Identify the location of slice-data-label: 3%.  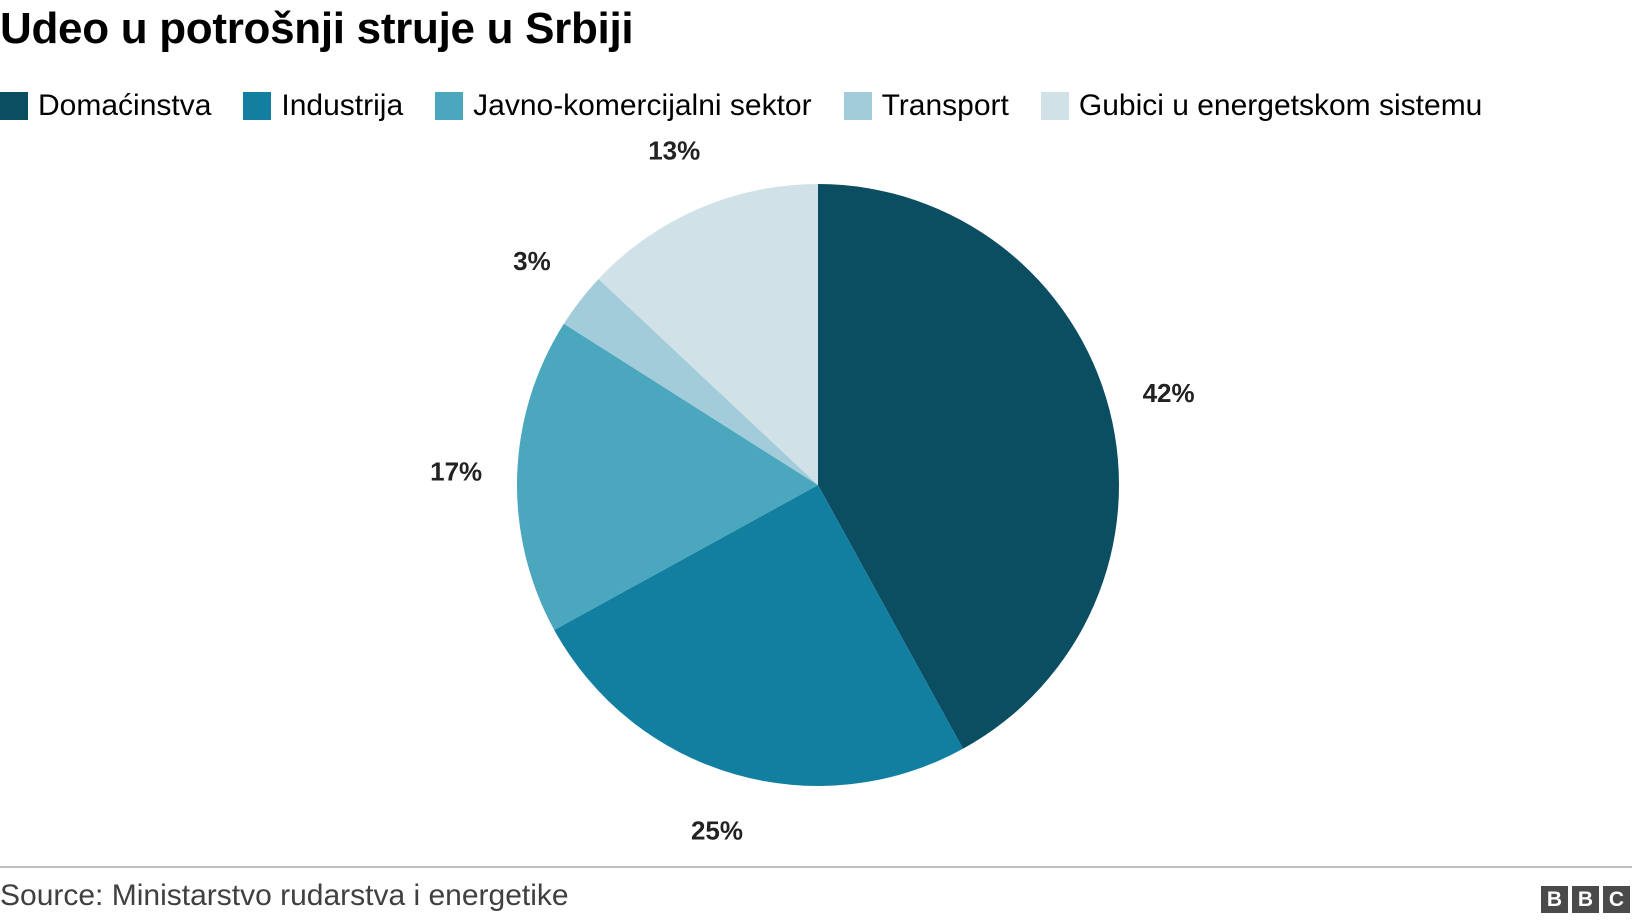
(532, 261).